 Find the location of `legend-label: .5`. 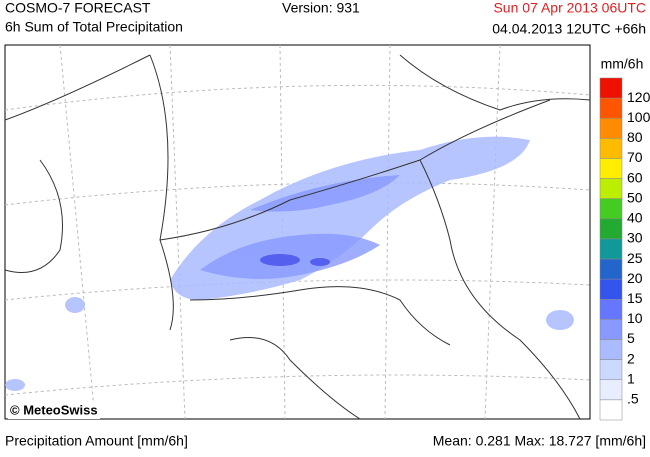

legend-label: .5 is located at coordinates (633, 399).